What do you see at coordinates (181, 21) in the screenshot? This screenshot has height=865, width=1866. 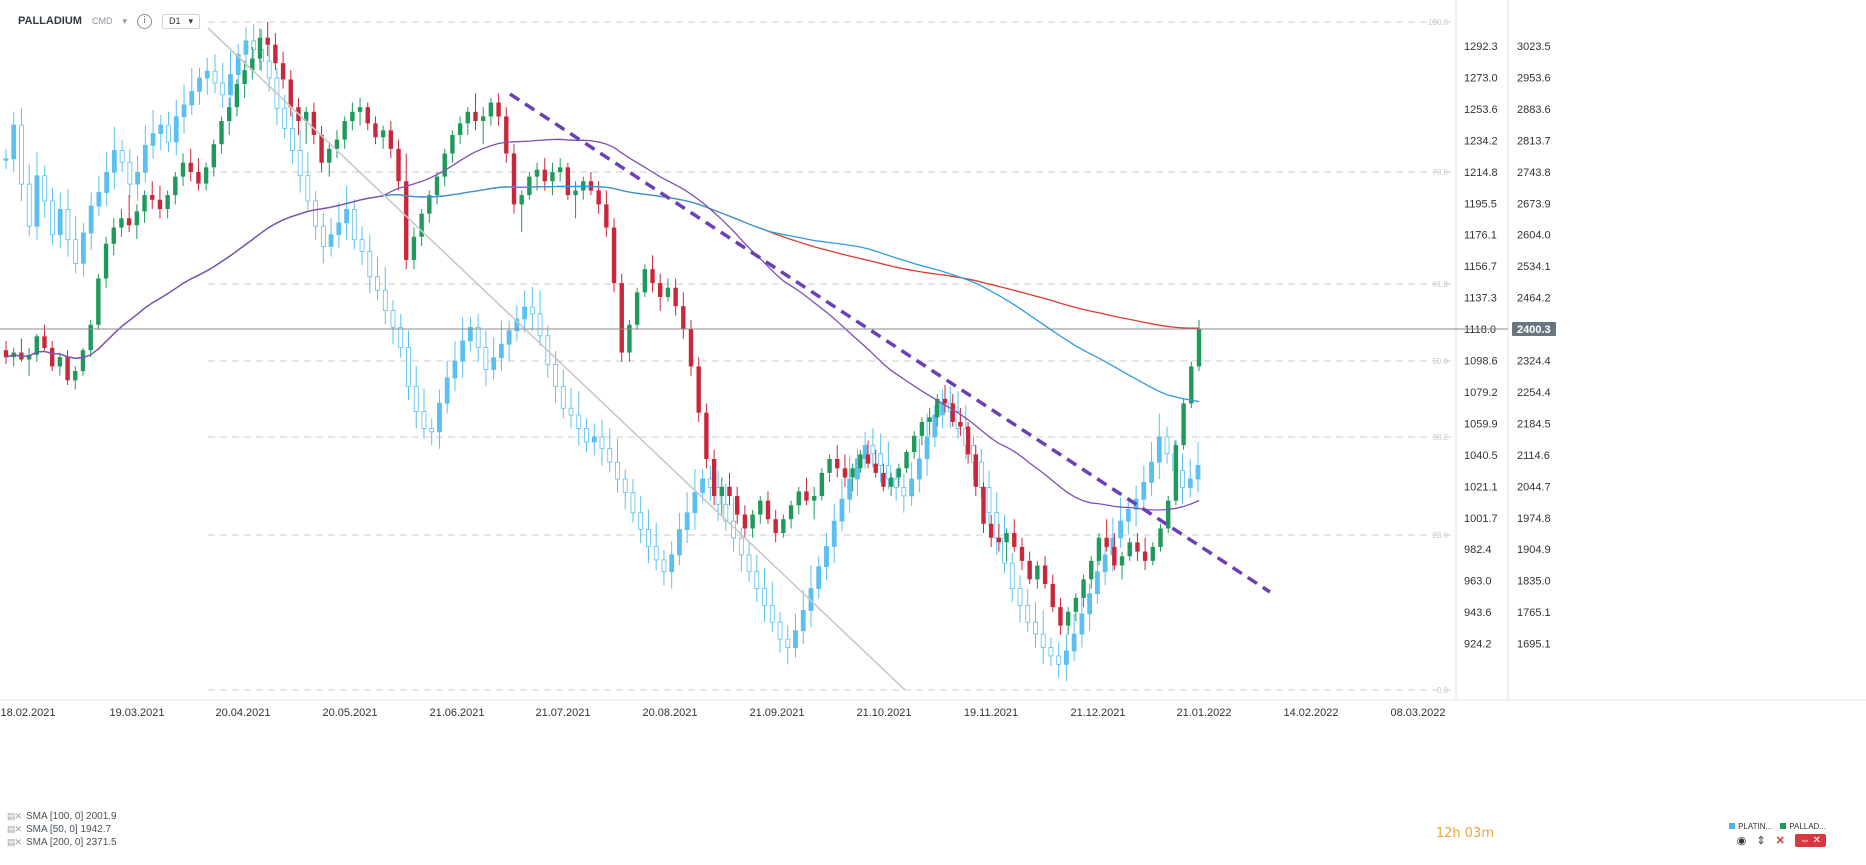 I see `interval-select: D1 ▾` at bounding box center [181, 21].